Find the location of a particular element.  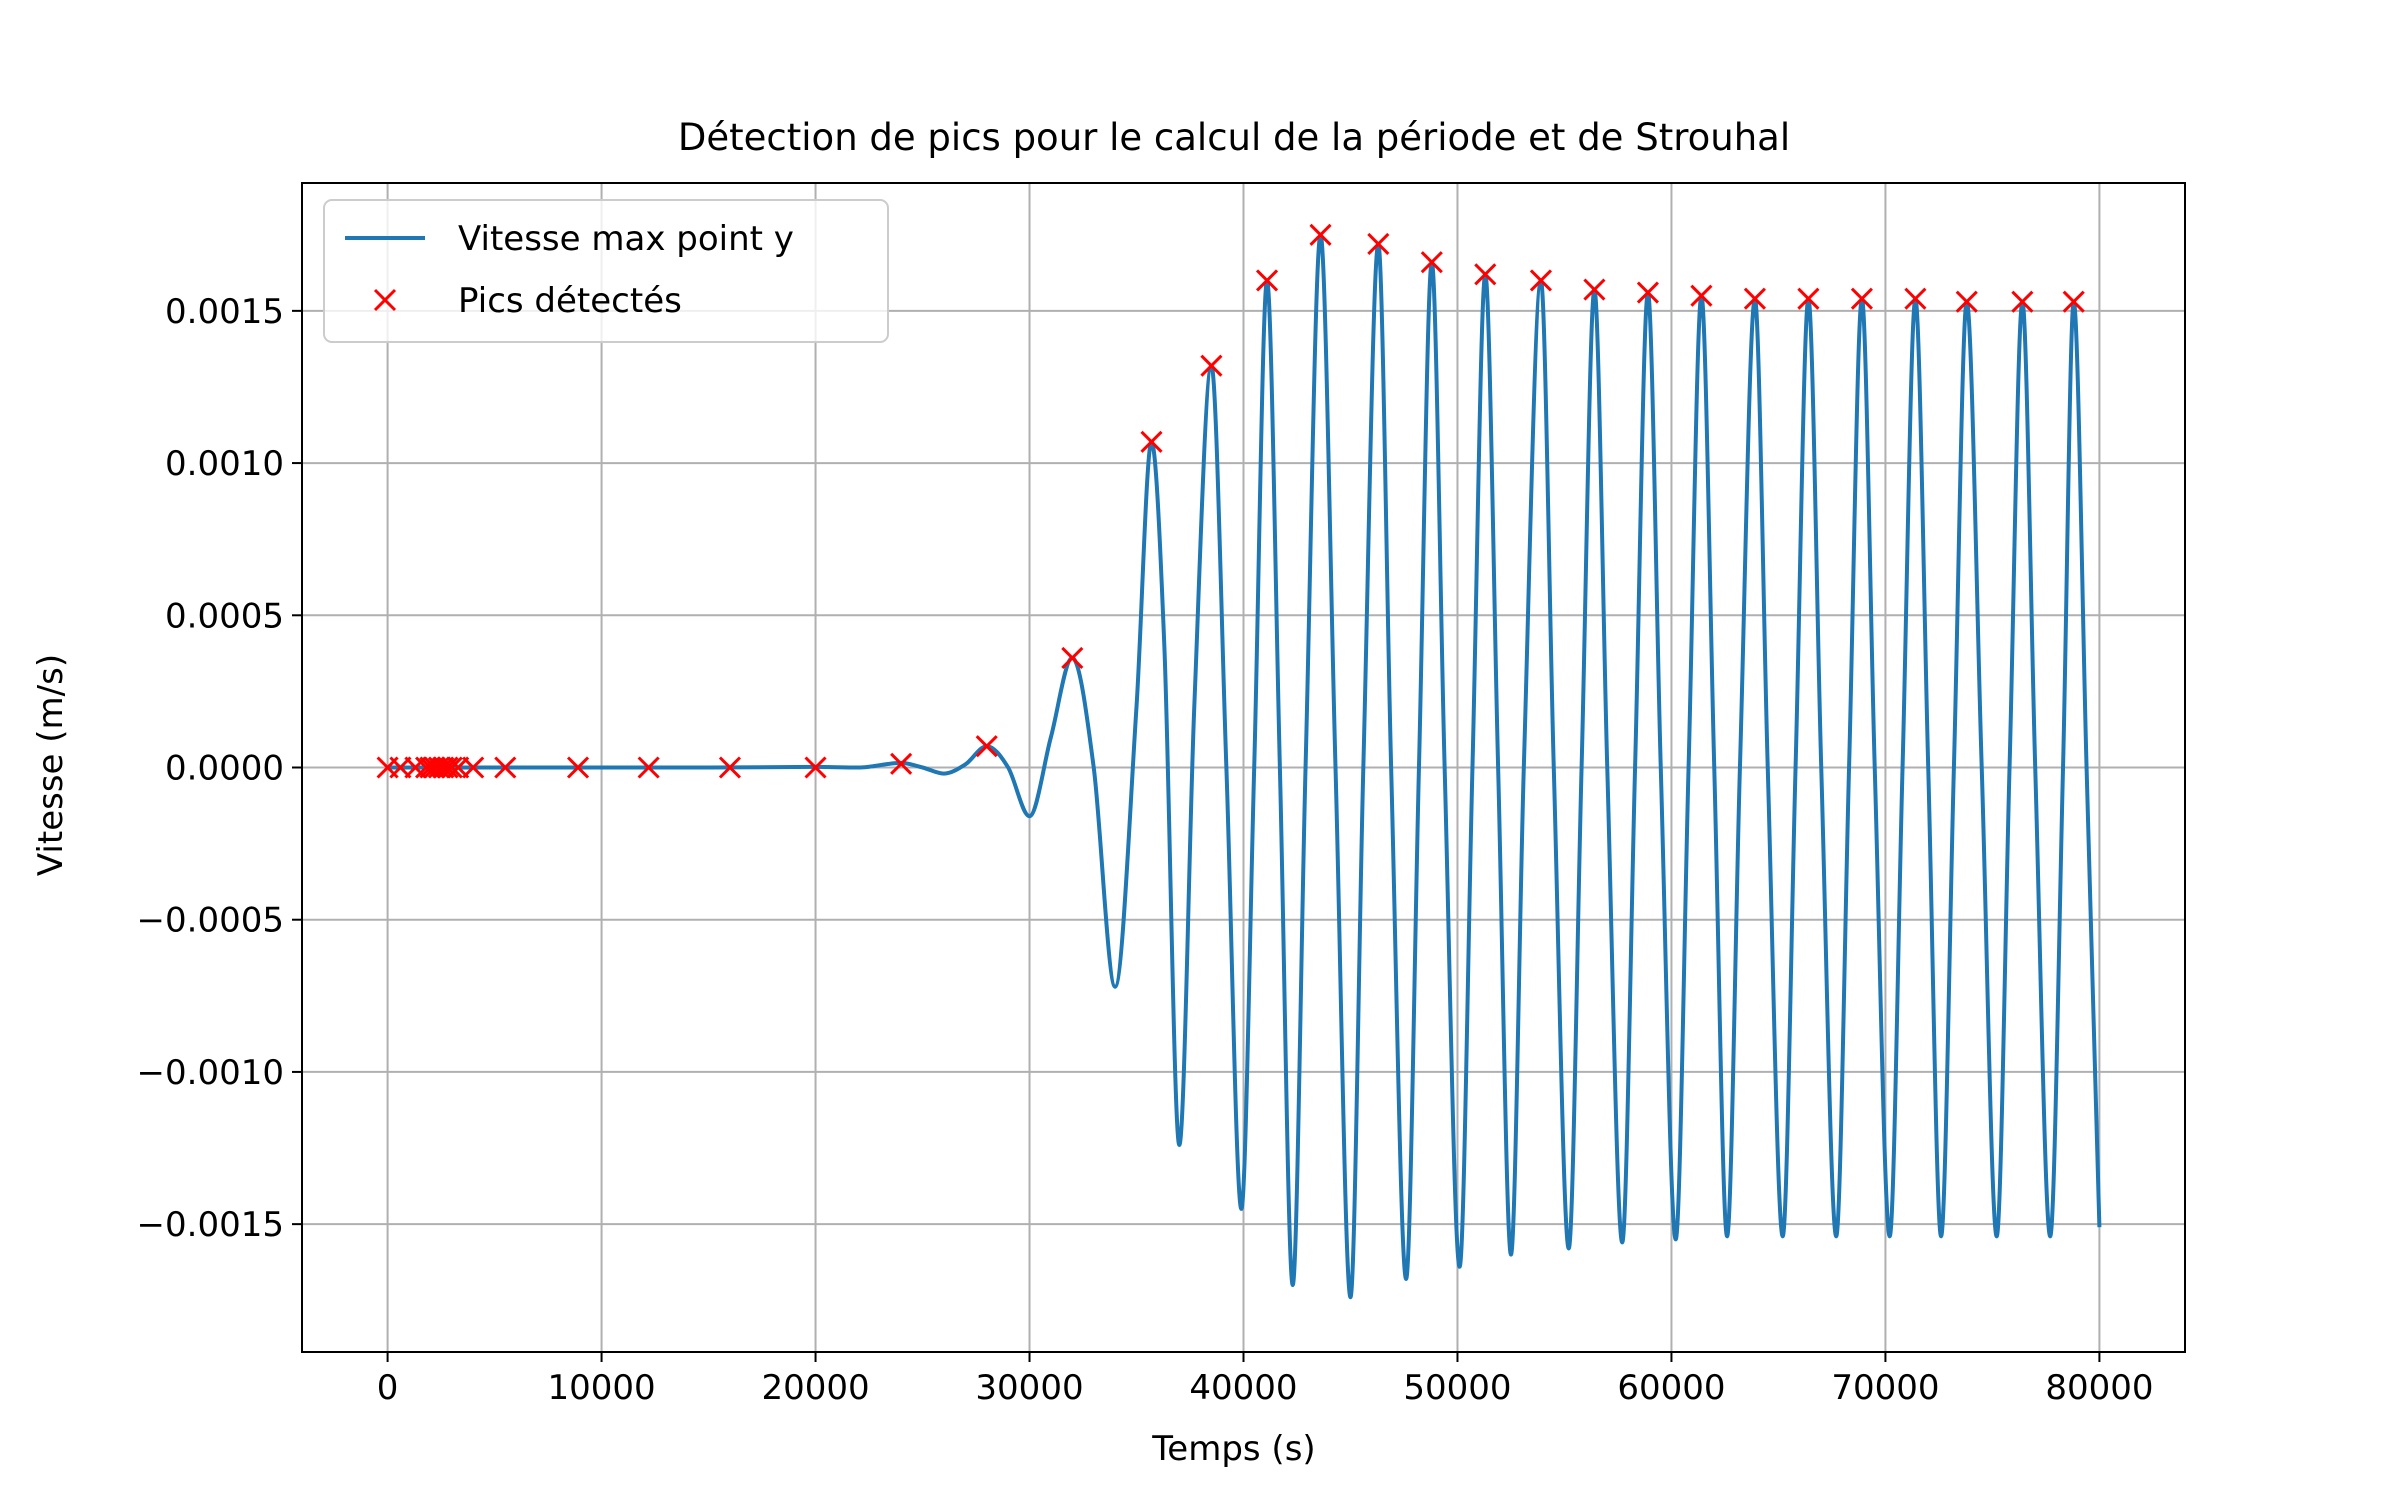

y-tick-label: 0.0005 is located at coordinates (224, 616).